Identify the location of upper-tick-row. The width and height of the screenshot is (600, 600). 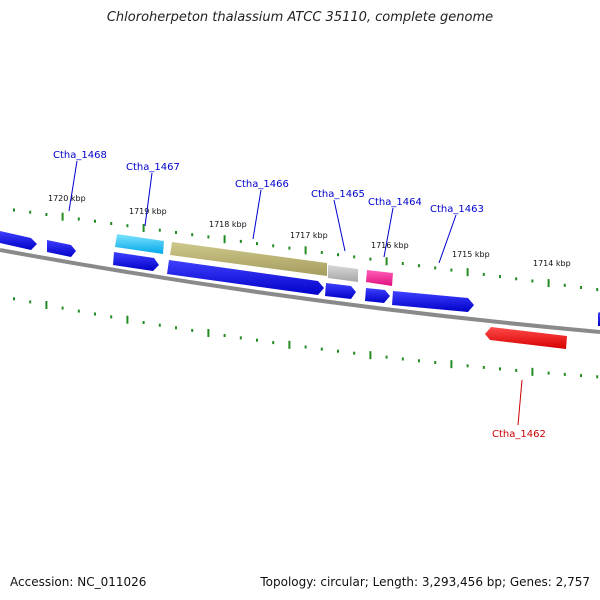
(306, 250).